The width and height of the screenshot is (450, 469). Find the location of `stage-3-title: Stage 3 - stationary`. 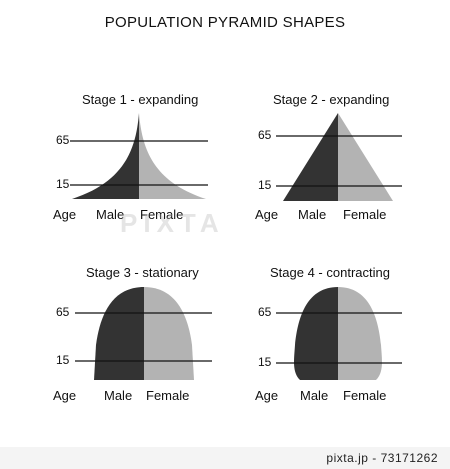

stage-3-title: Stage 3 - stationary is located at coordinates (142, 272).